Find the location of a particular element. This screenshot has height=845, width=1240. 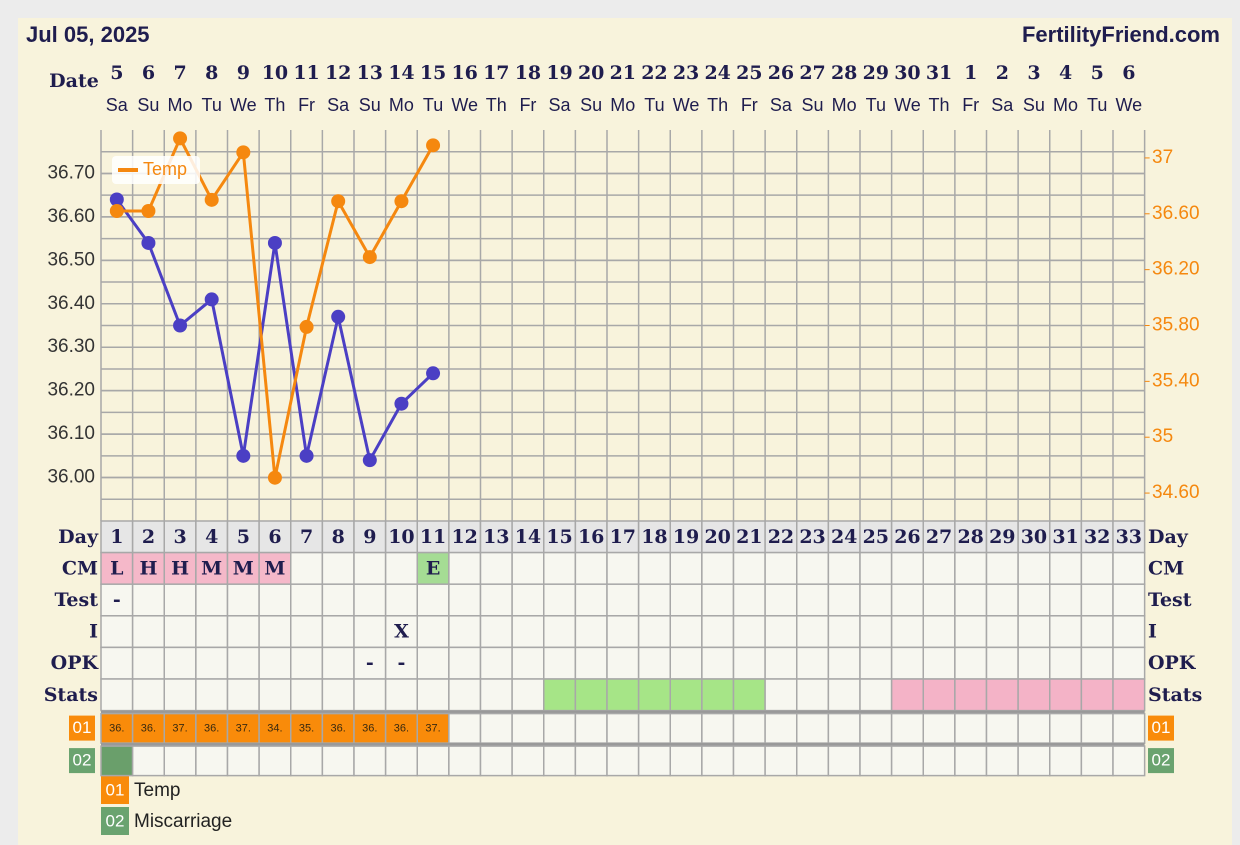

cell-text: M is located at coordinates (211, 568).